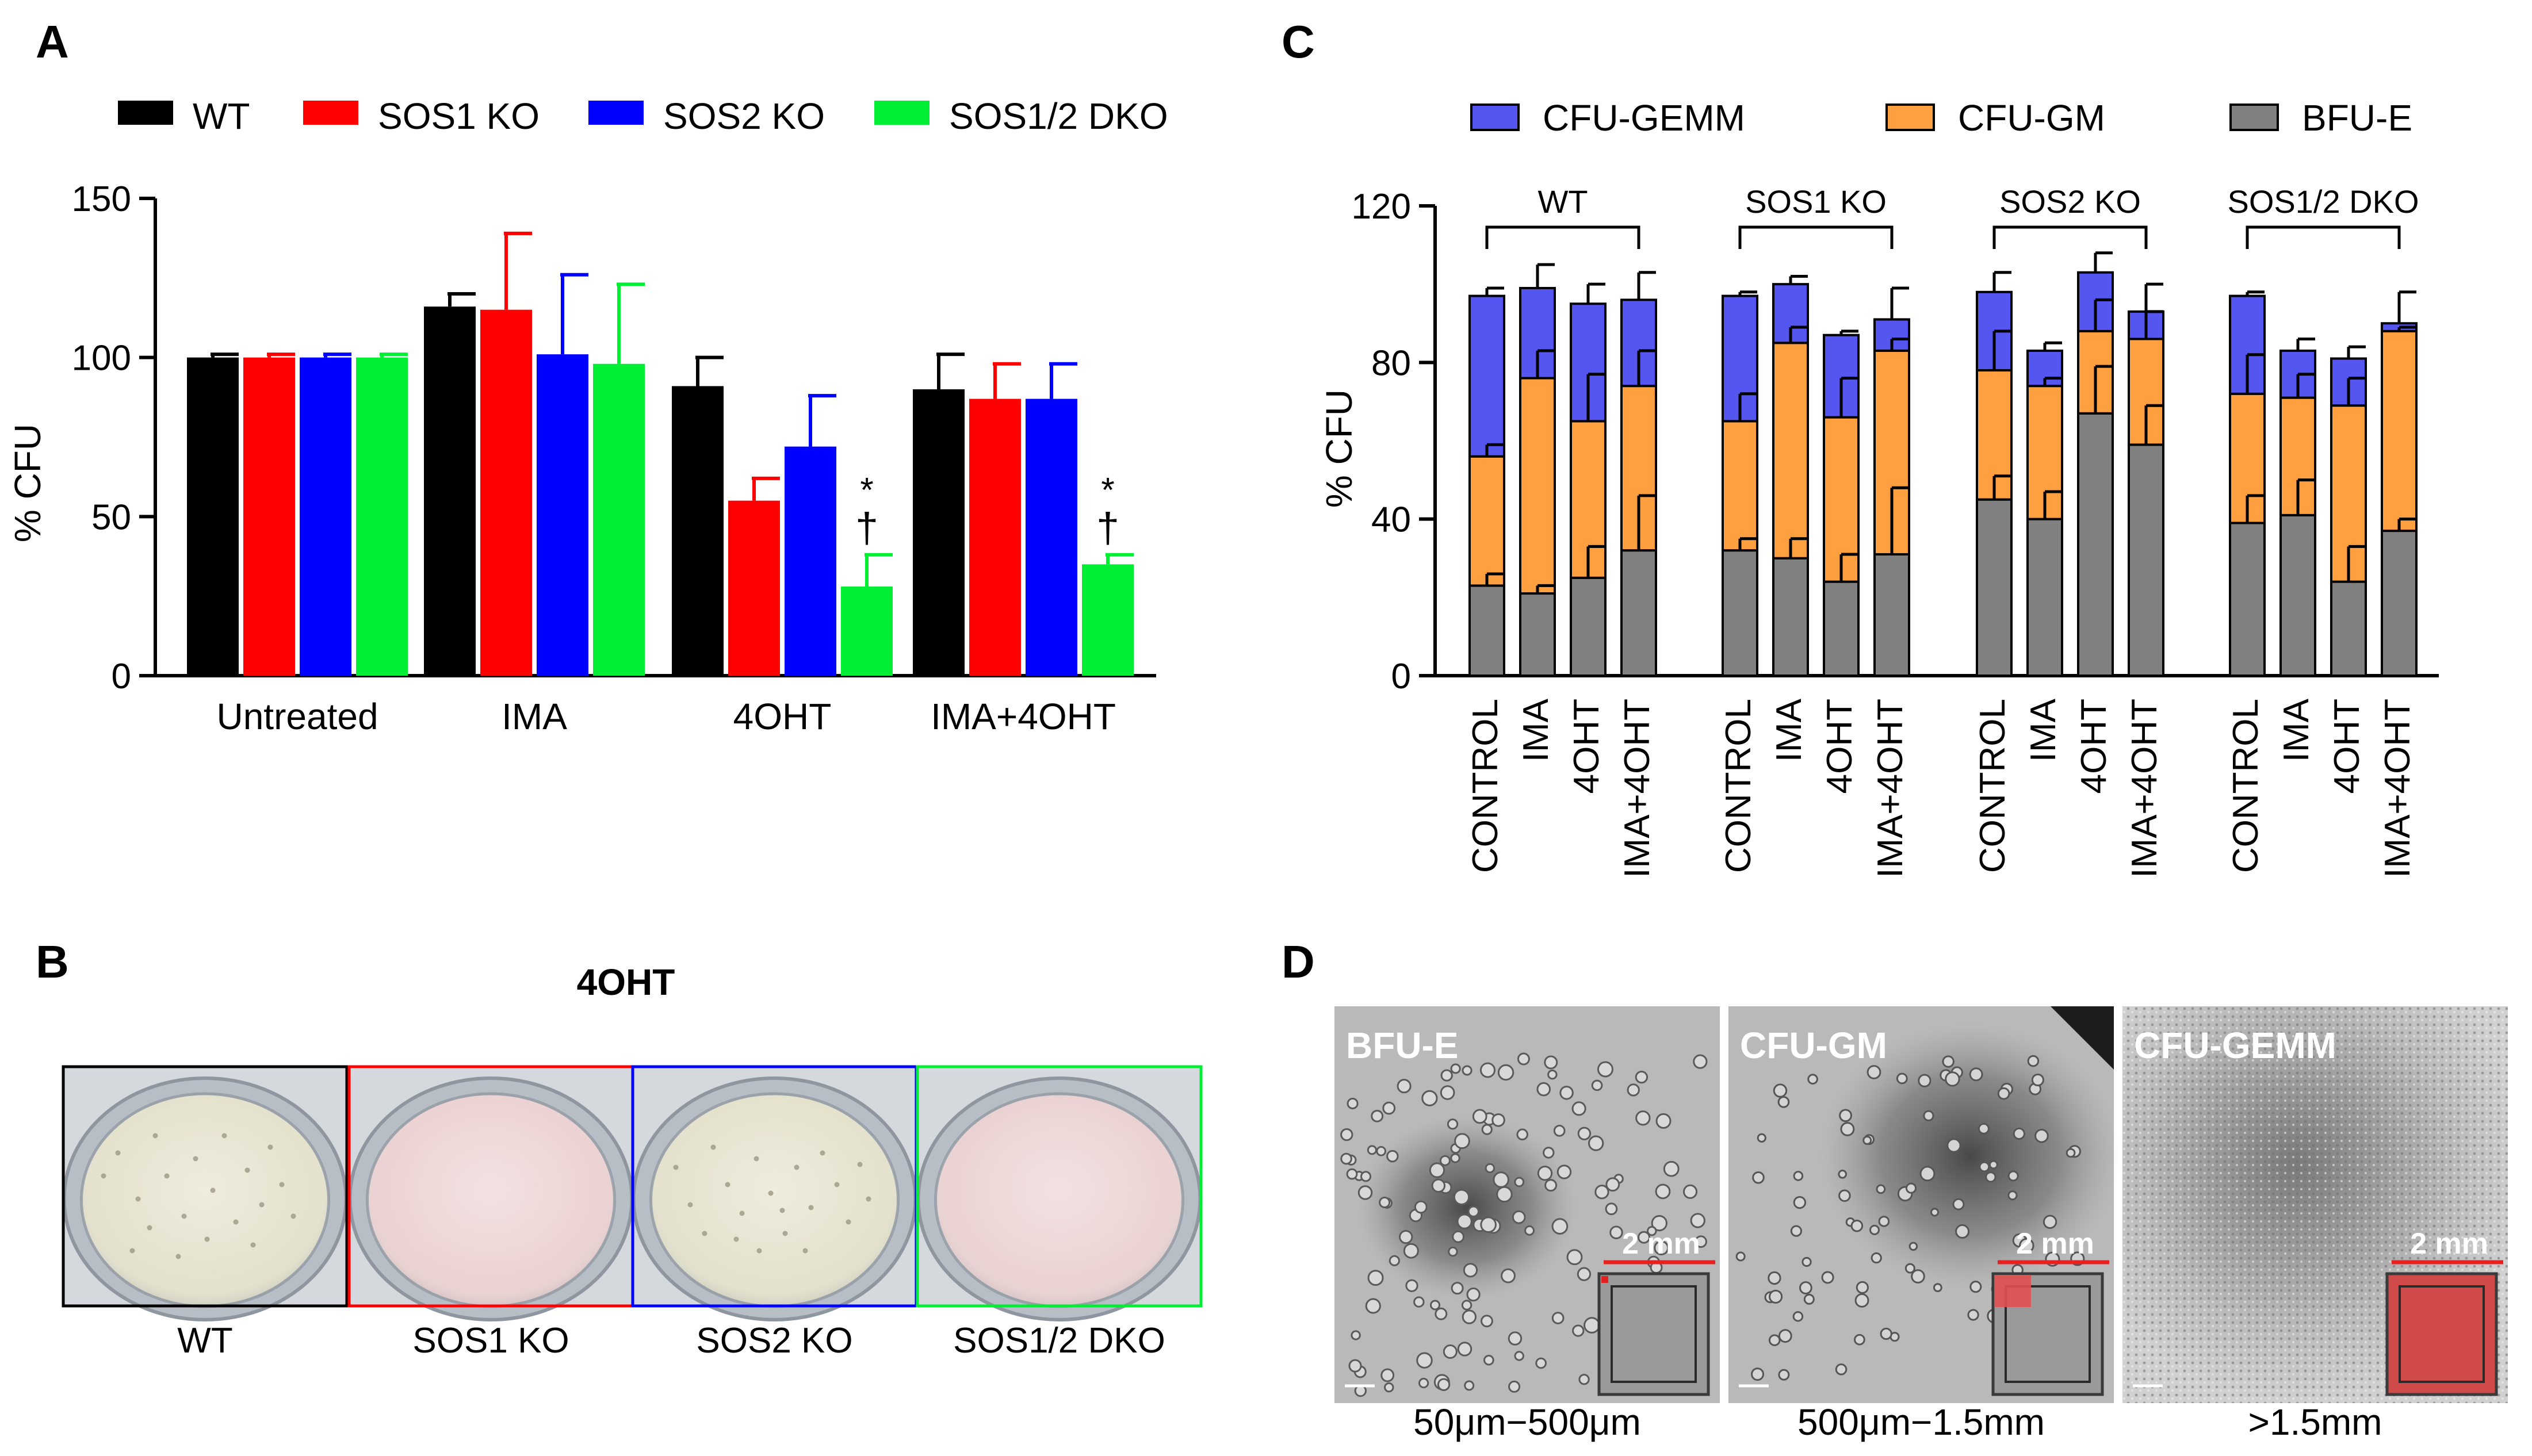  I want to click on legend-swatch-a-wt, so click(145, 113).